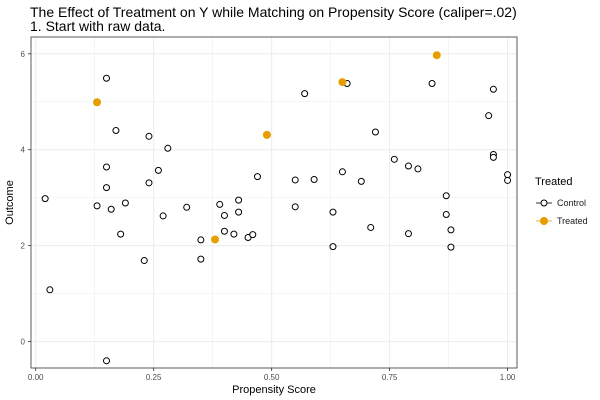 This screenshot has height=400, width=600. I want to click on y-axis-label: Outcome, so click(10, 202).